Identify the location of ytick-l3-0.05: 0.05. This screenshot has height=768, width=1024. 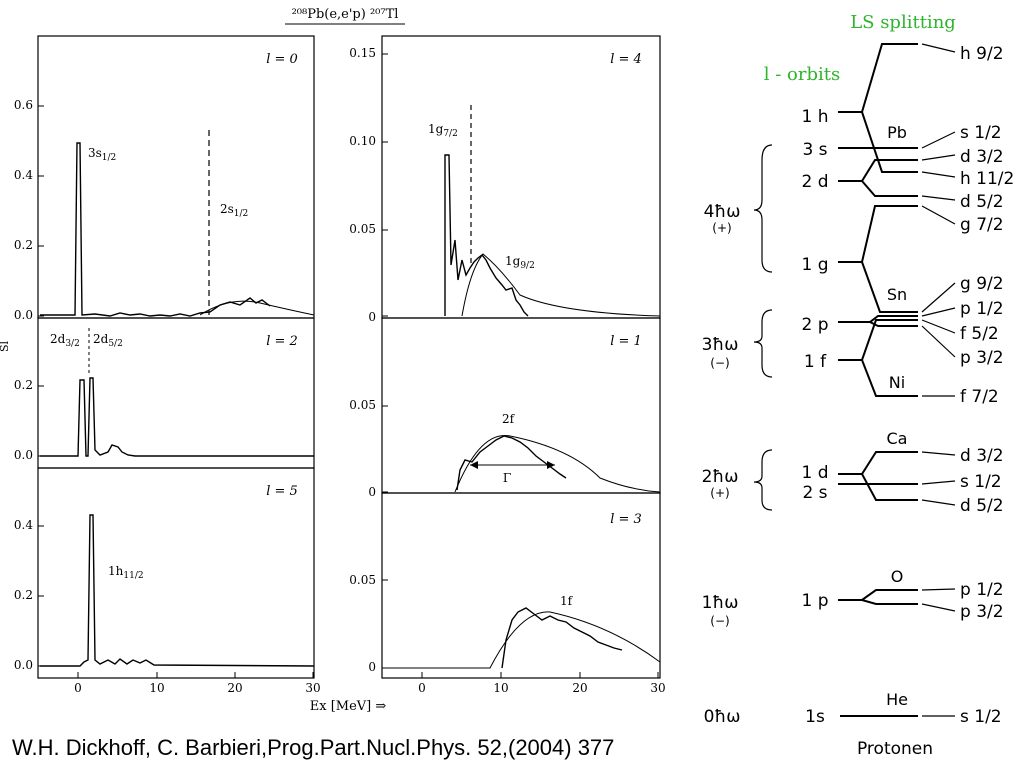
(362, 580).